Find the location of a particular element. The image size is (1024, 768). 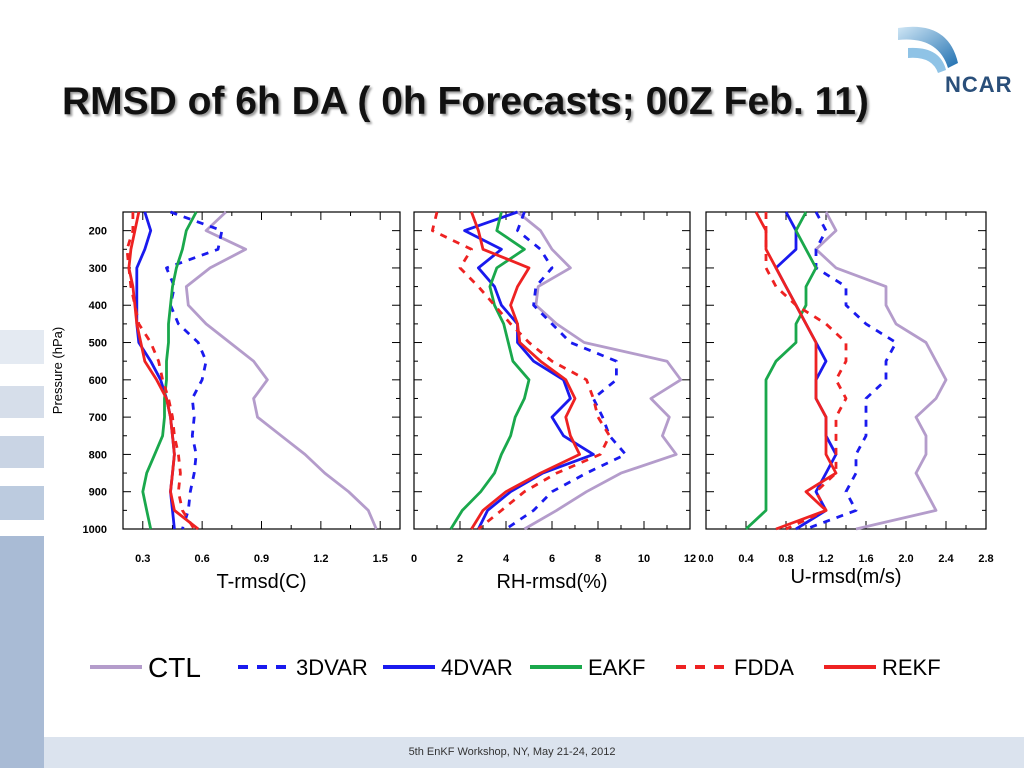

y-tick-label: 1000 is located at coordinates (95, 530).